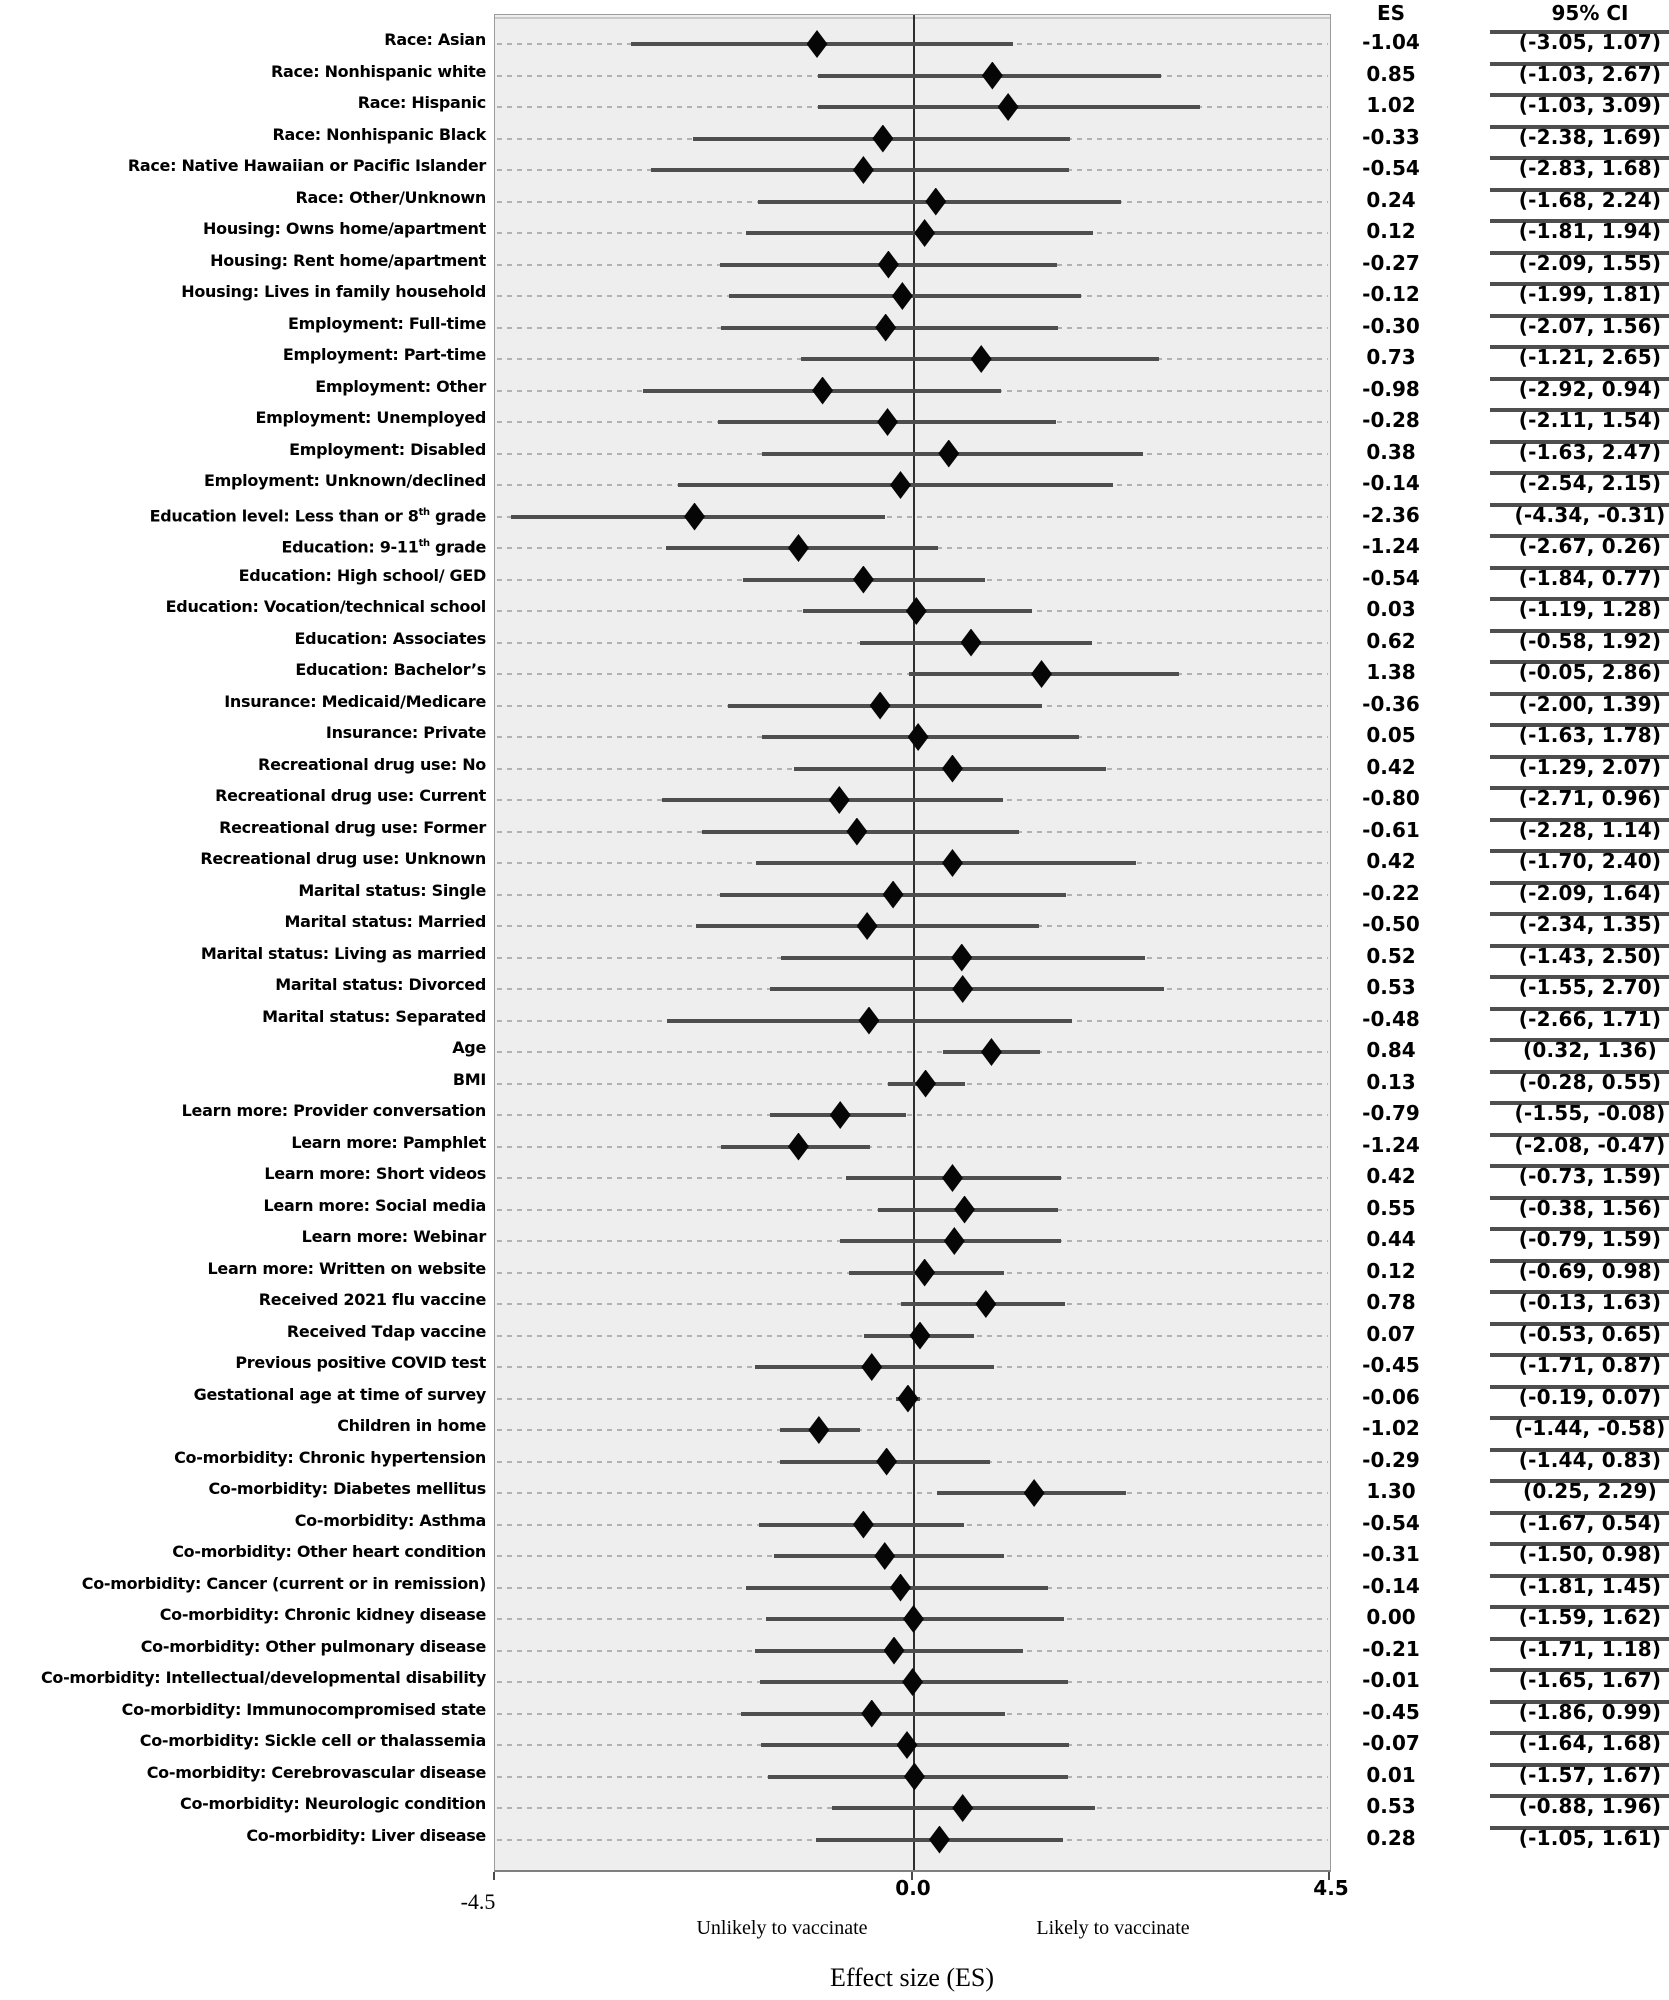 This screenshot has height=2000, width=1669. I want to click on es-value: 0.85, so click(1391, 73).